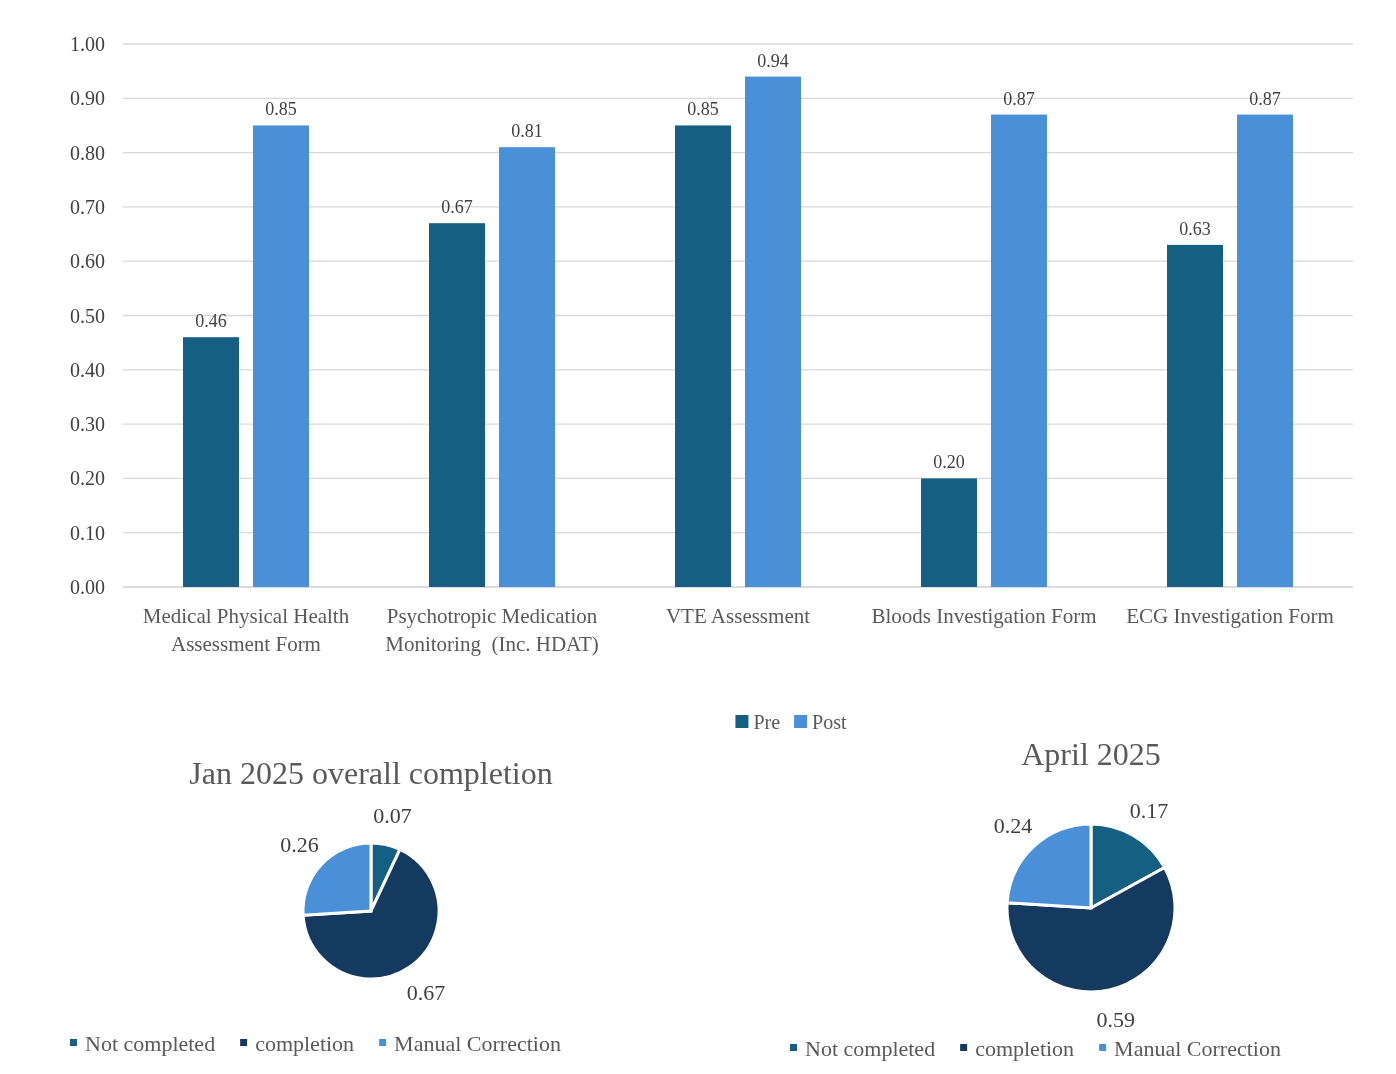 This screenshot has height=1074, width=1396. Describe the element at coordinates (371, 773) in the screenshot. I see `chart-title: Jan 2025 overall completion` at that location.